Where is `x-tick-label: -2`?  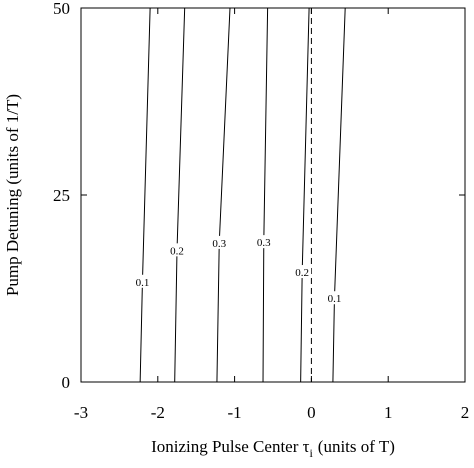
x-tick-label: -2 is located at coordinates (158, 412).